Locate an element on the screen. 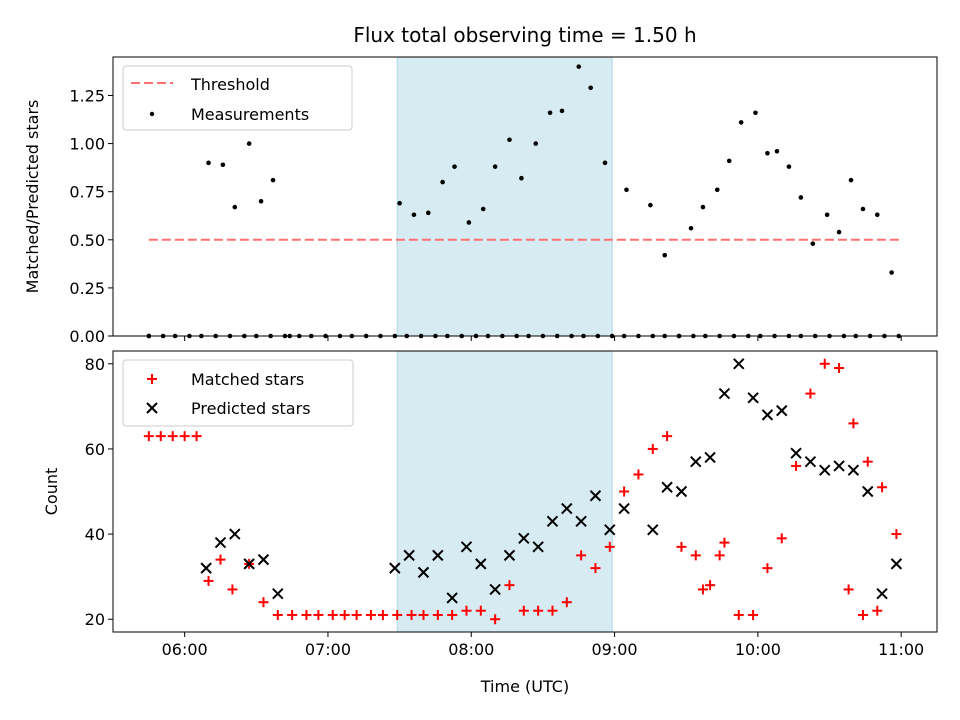  x-axis-label: Time (UTC) is located at coordinates (524, 686).